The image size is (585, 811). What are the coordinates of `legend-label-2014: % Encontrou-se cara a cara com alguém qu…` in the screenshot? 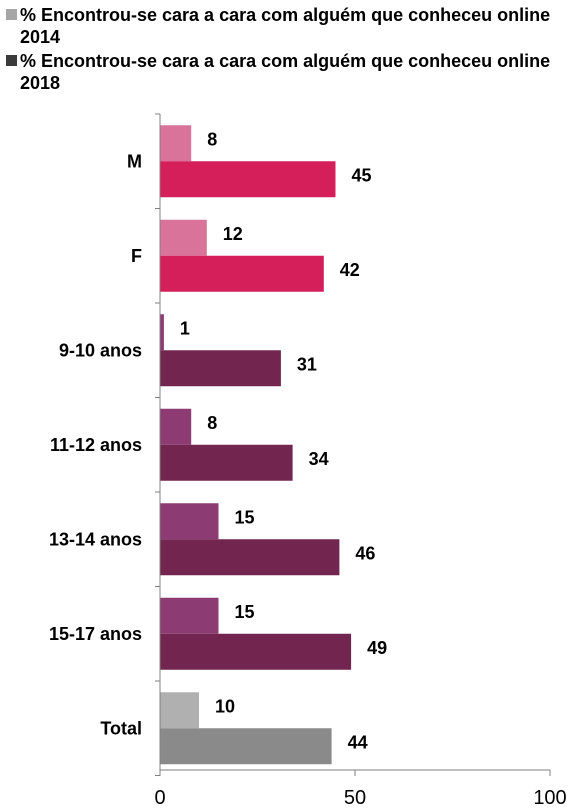 It's located at (285, 26).